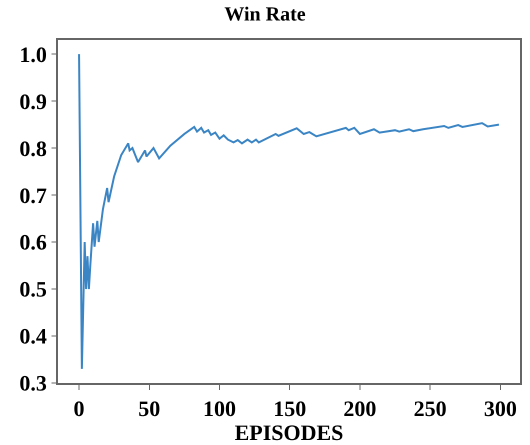 This screenshot has width=530, height=445. What do you see at coordinates (79, 409) in the screenshot?
I see `x-tick-label: 0` at bounding box center [79, 409].